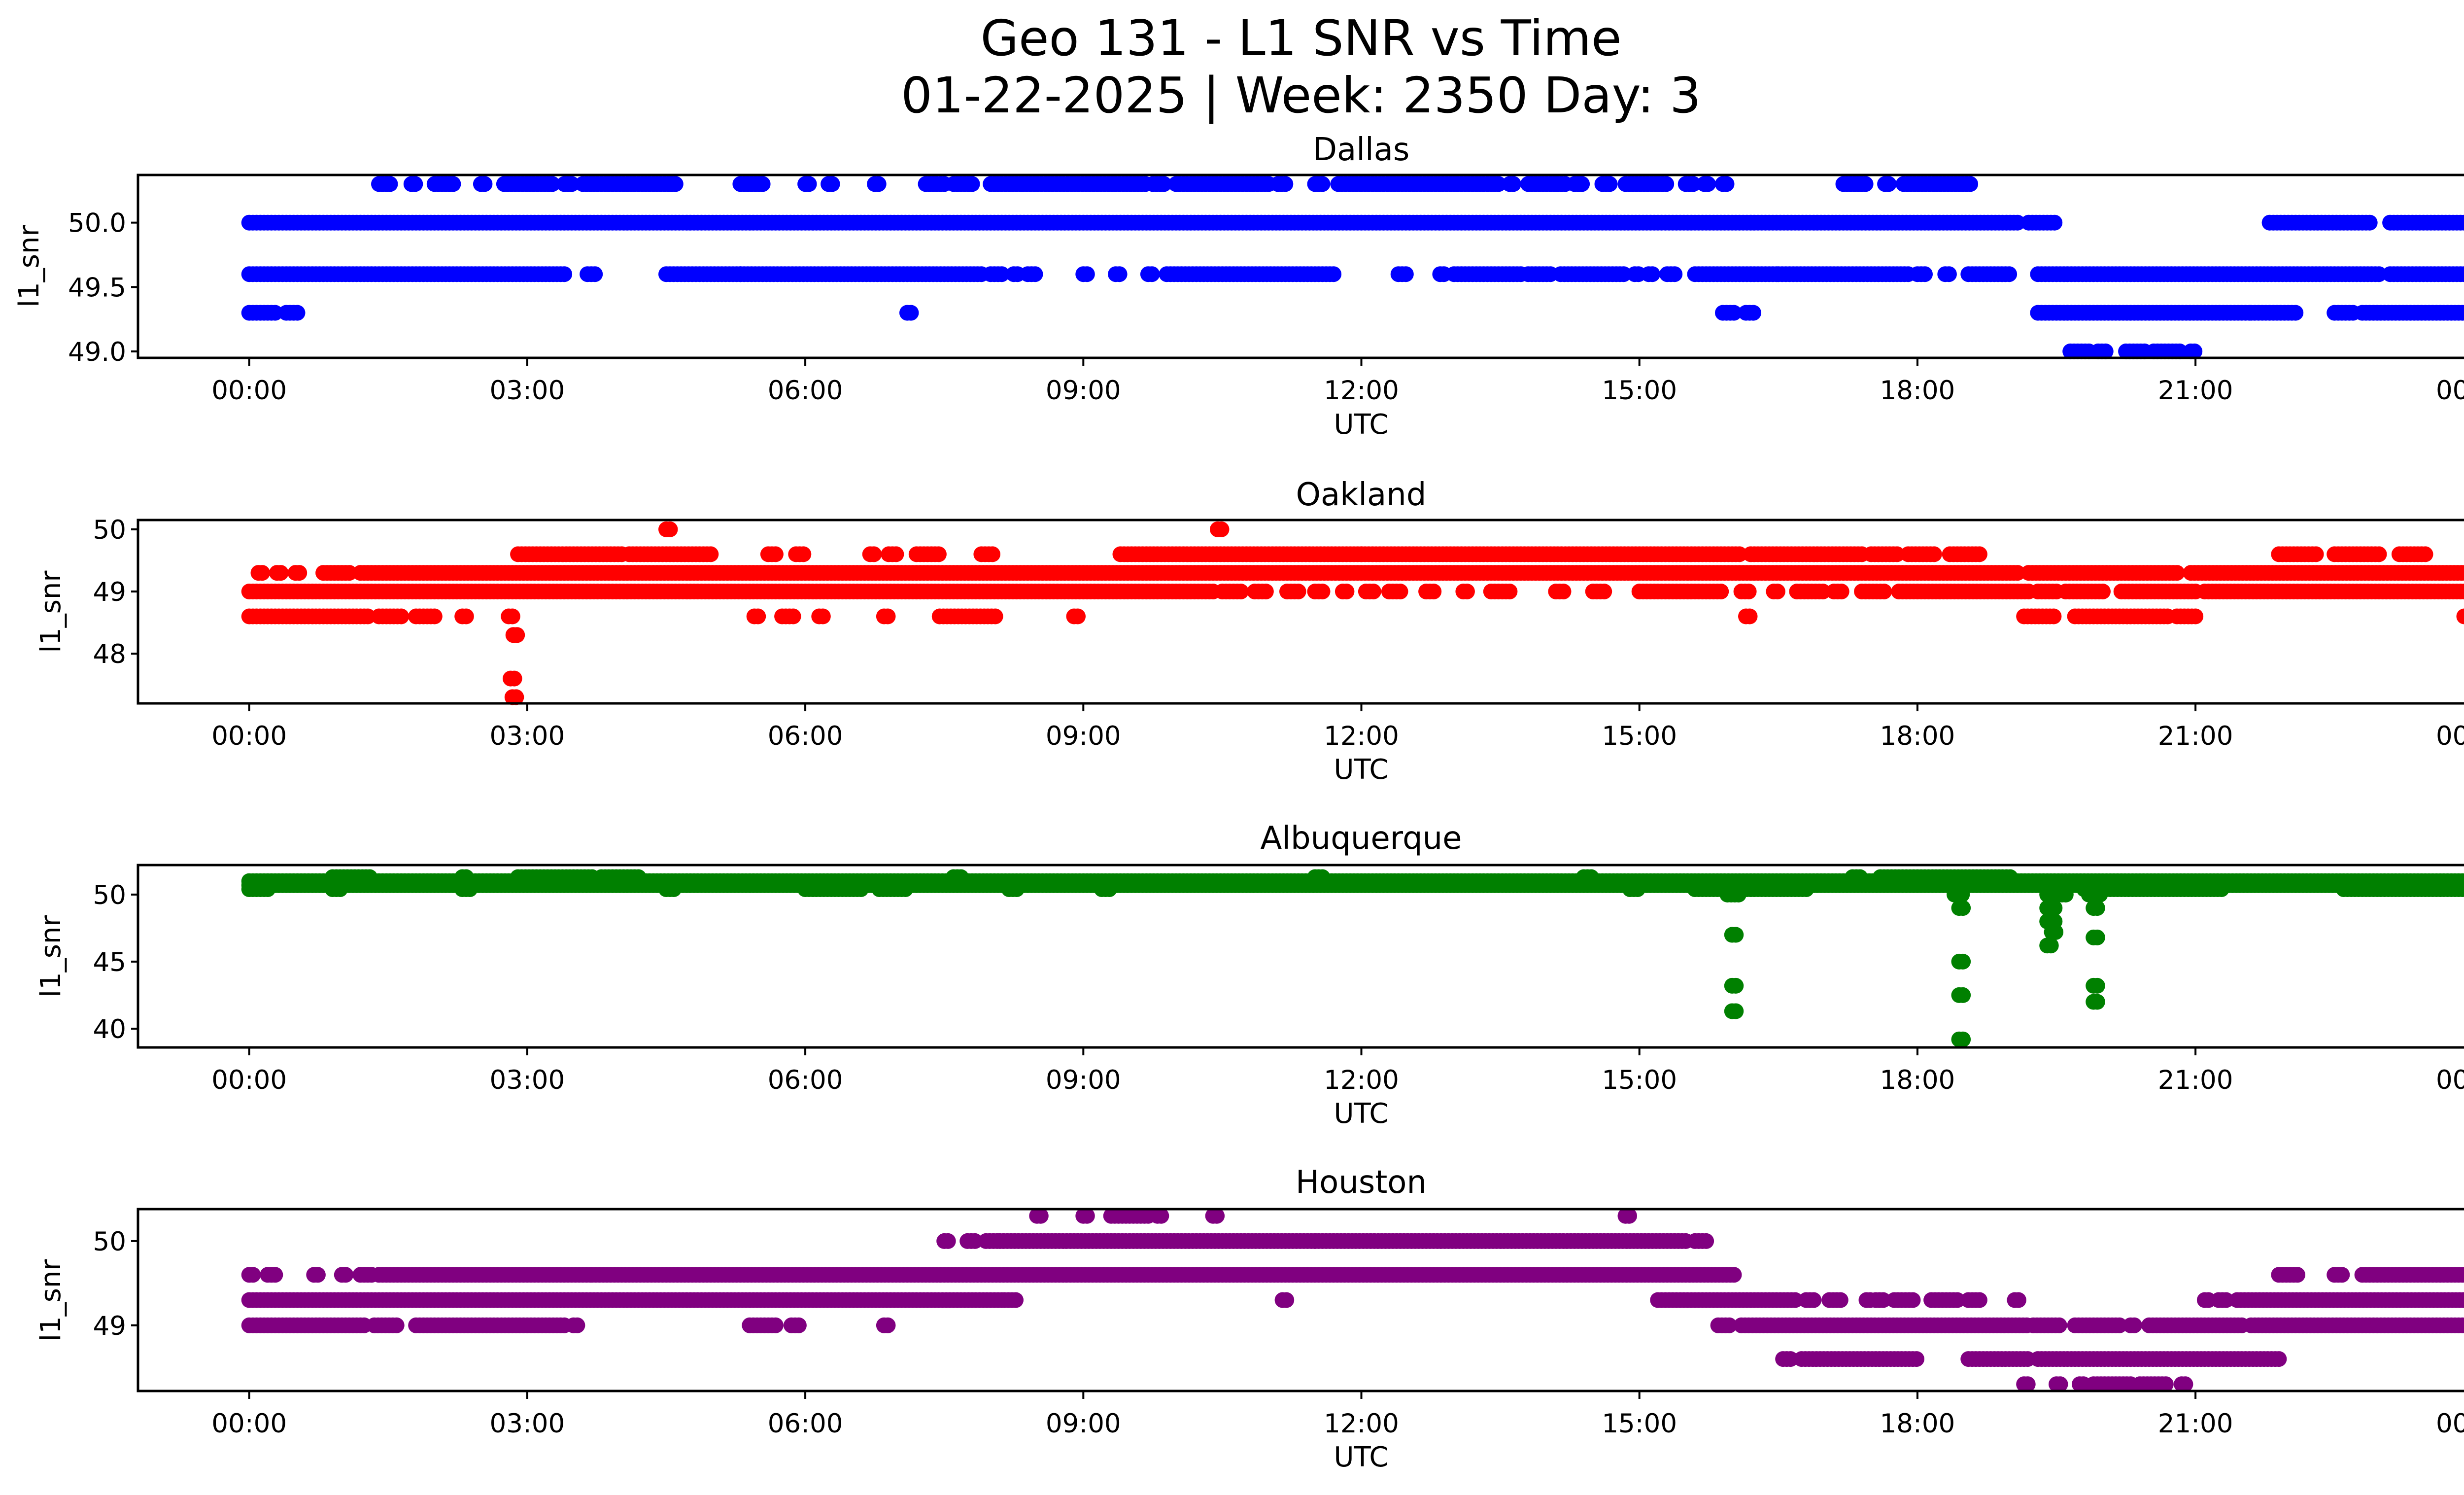  What do you see at coordinates (97, 224) in the screenshot?
I see `dallas-y-tick-label: 50.0` at bounding box center [97, 224].